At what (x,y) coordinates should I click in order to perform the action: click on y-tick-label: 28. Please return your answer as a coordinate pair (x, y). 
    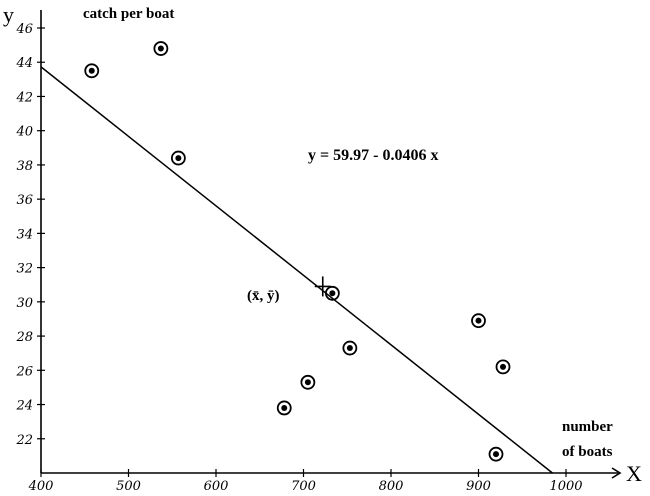
    Looking at the image, I should click on (24, 337).